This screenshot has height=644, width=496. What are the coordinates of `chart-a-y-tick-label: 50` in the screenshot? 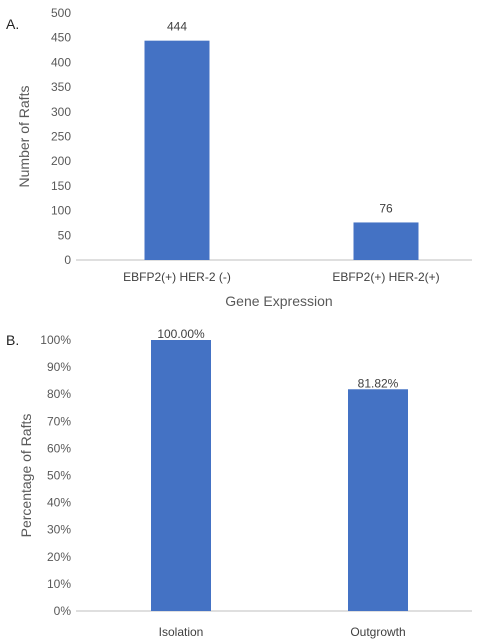 It's located at (65, 235).